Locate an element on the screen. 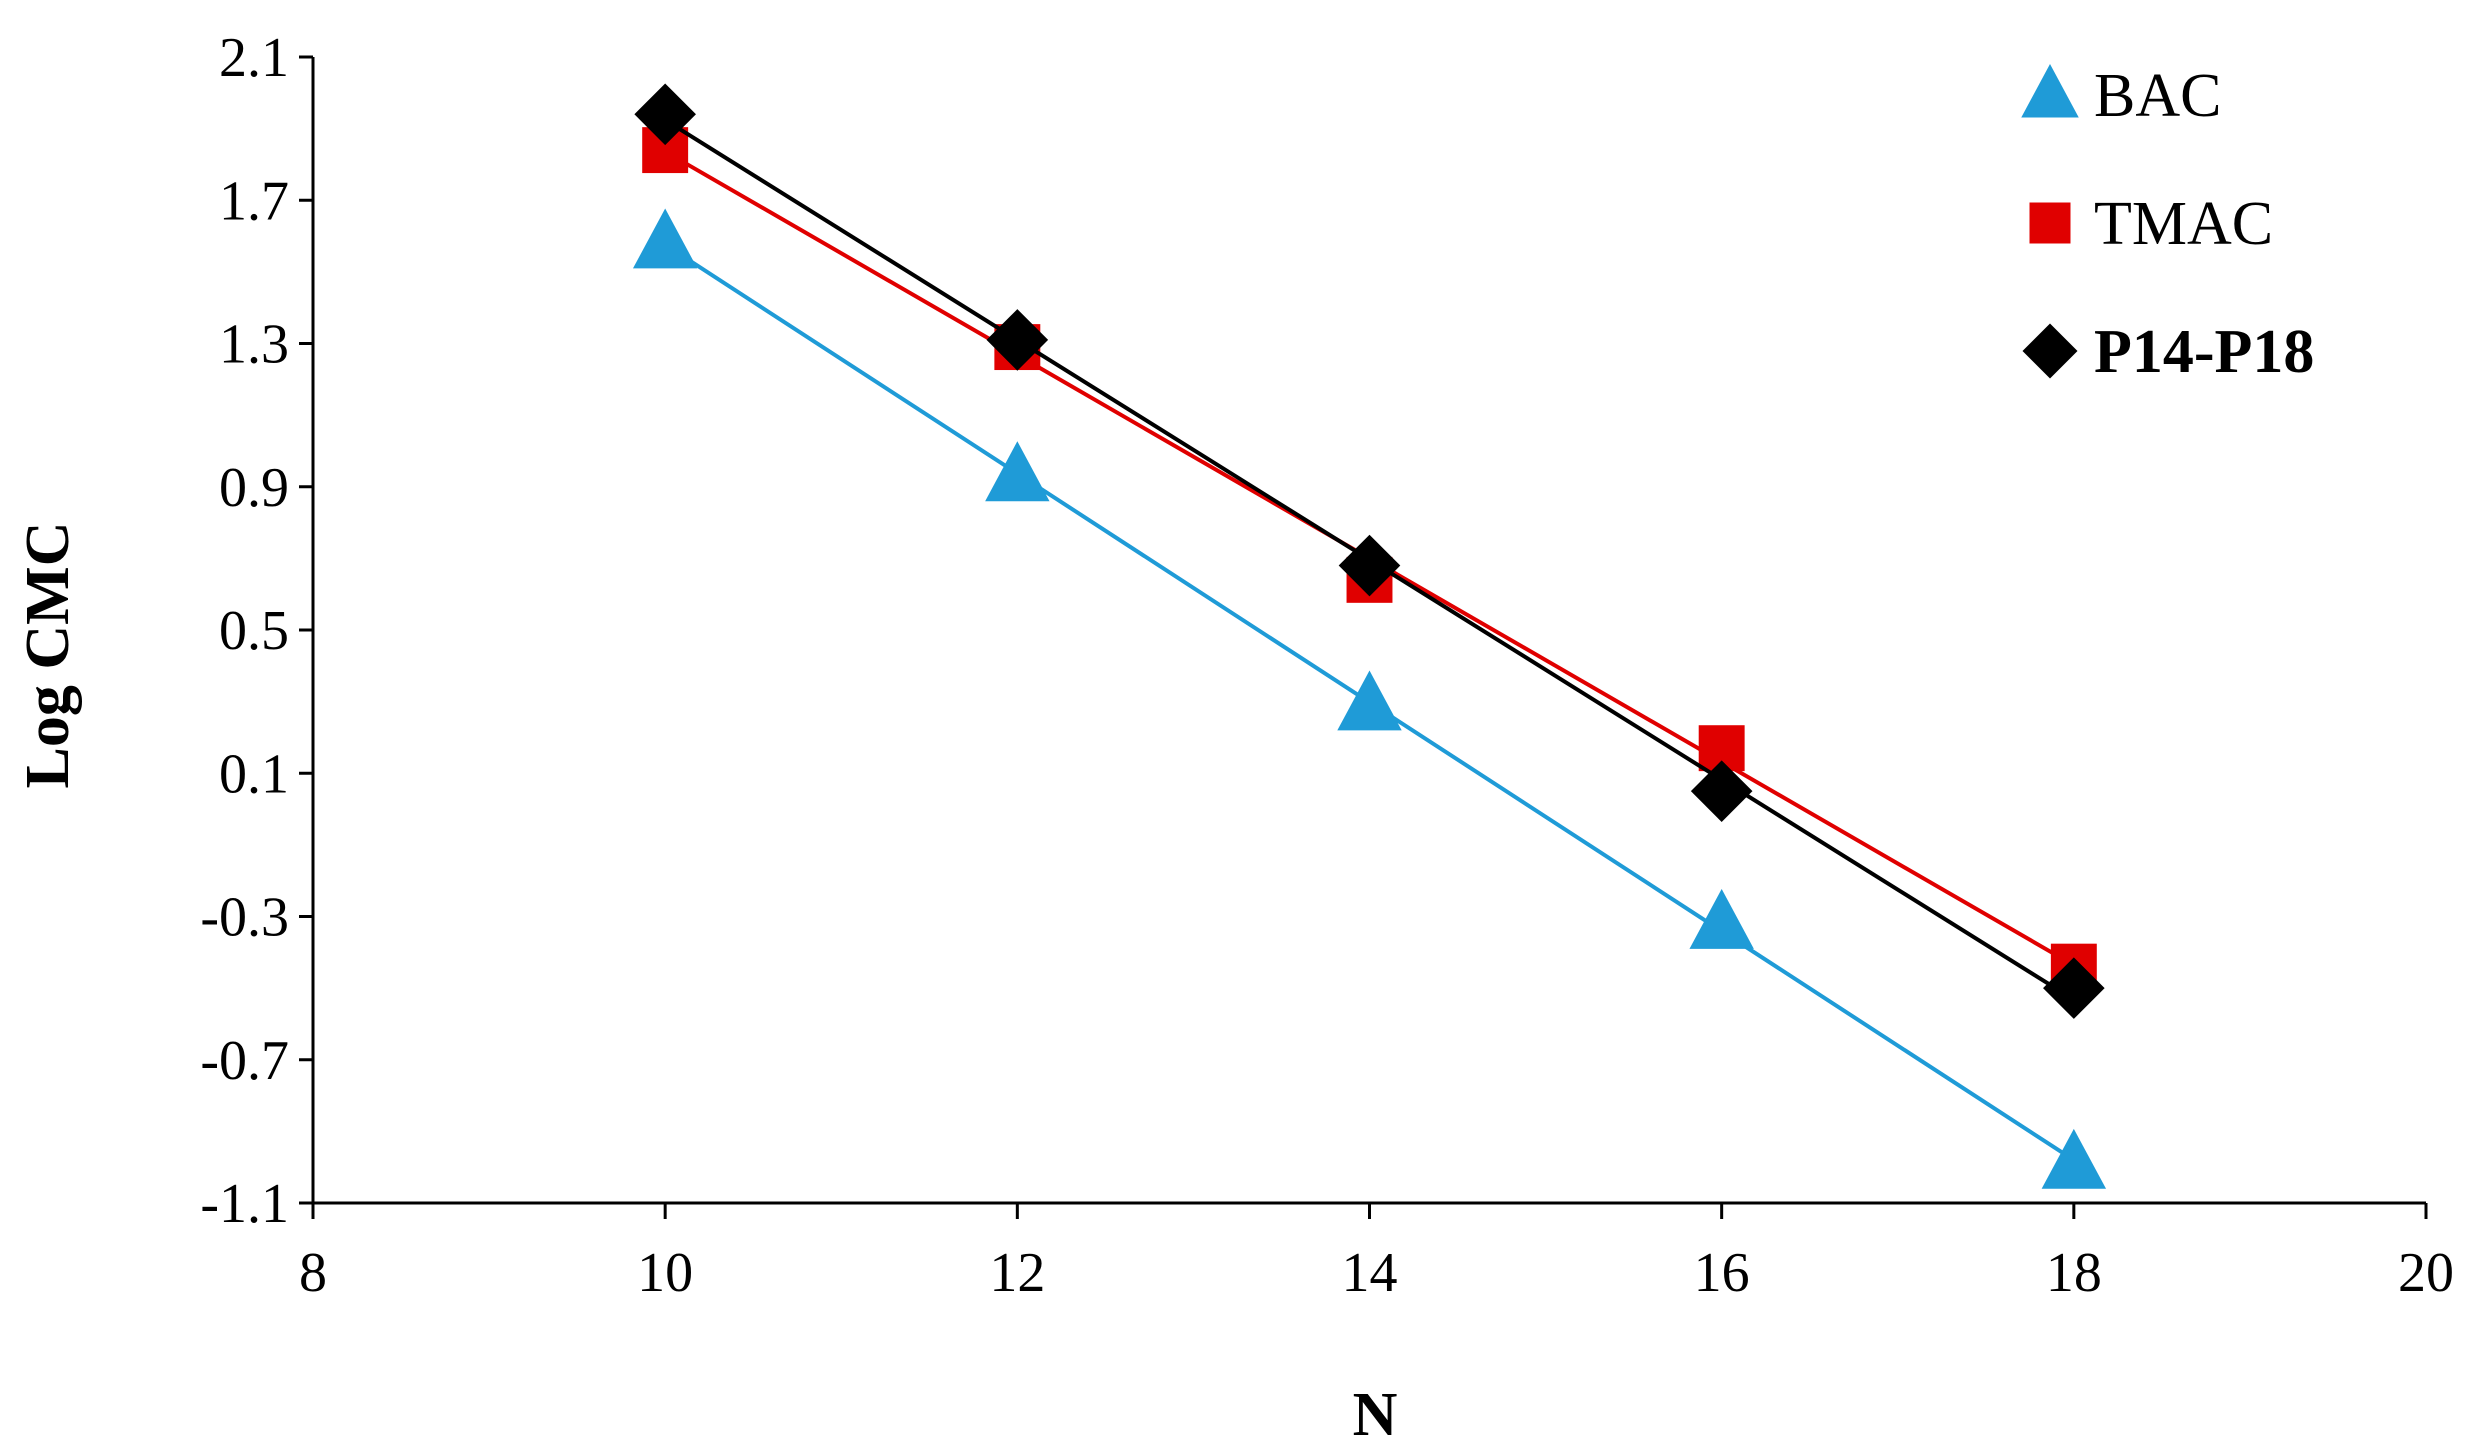 This screenshot has width=2476, height=1453. y-axis-ticks: -1.1 -0.7 -0.3 0.1 0.5 0.9 1.3 1.7 2.1 is located at coordinates (256, 631).